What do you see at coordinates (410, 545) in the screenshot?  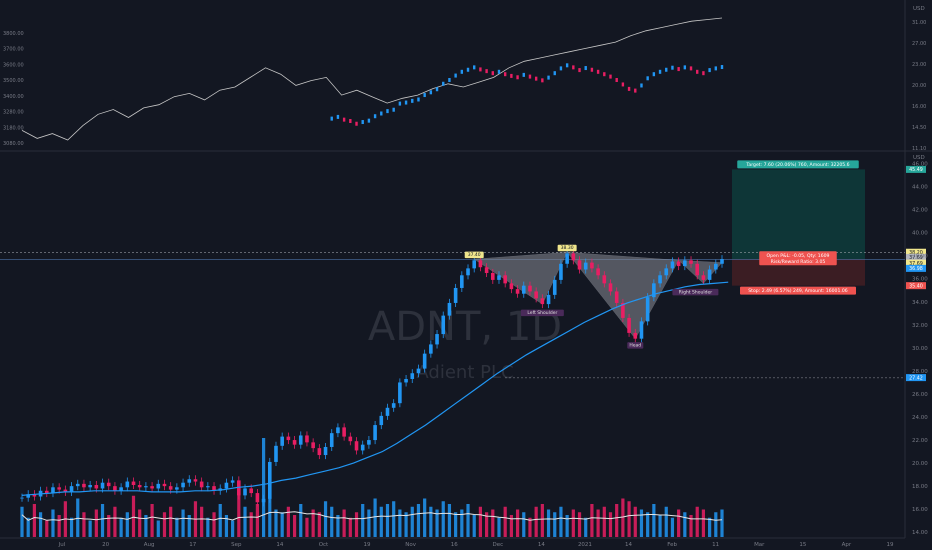 I see `x-tick-label: Nov` at bounding box center [410, 545].